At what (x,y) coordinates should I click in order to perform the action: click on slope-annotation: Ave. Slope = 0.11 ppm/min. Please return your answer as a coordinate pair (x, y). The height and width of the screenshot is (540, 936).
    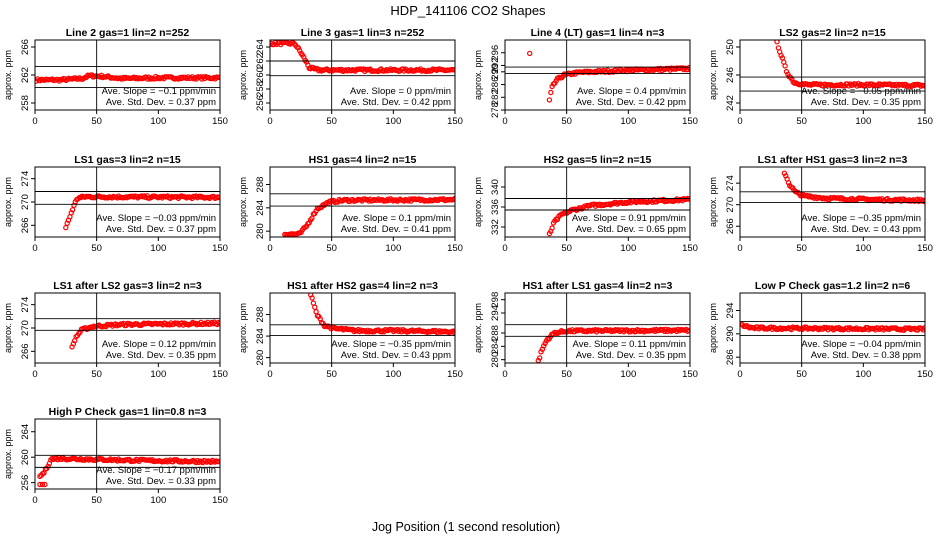
    Looking at the image, I should click on (629, 344).